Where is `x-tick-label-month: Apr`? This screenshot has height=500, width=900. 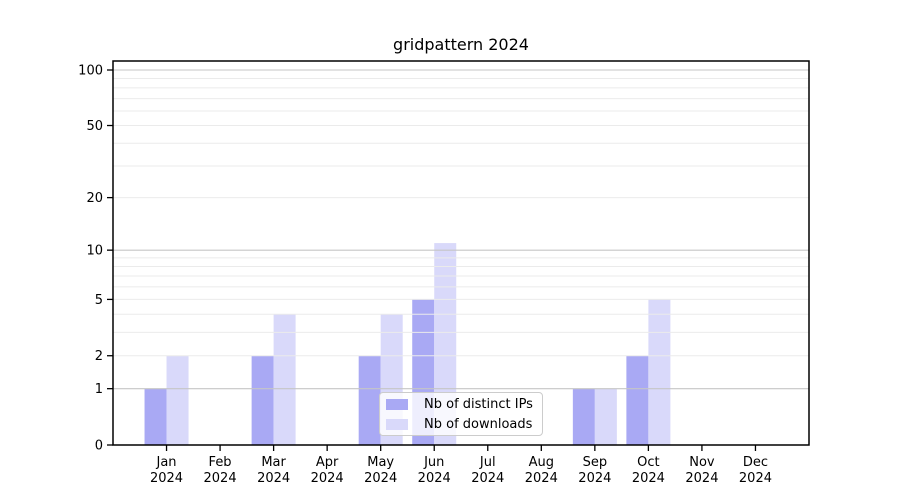 x-tick-label-month: Apr is located at coordinates (327, 462).